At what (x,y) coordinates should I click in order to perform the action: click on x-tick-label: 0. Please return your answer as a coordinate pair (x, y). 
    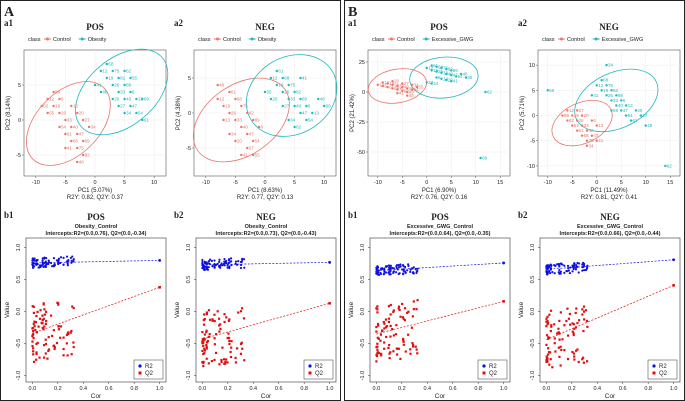
    Looking at the image, I should click on (94, 183).